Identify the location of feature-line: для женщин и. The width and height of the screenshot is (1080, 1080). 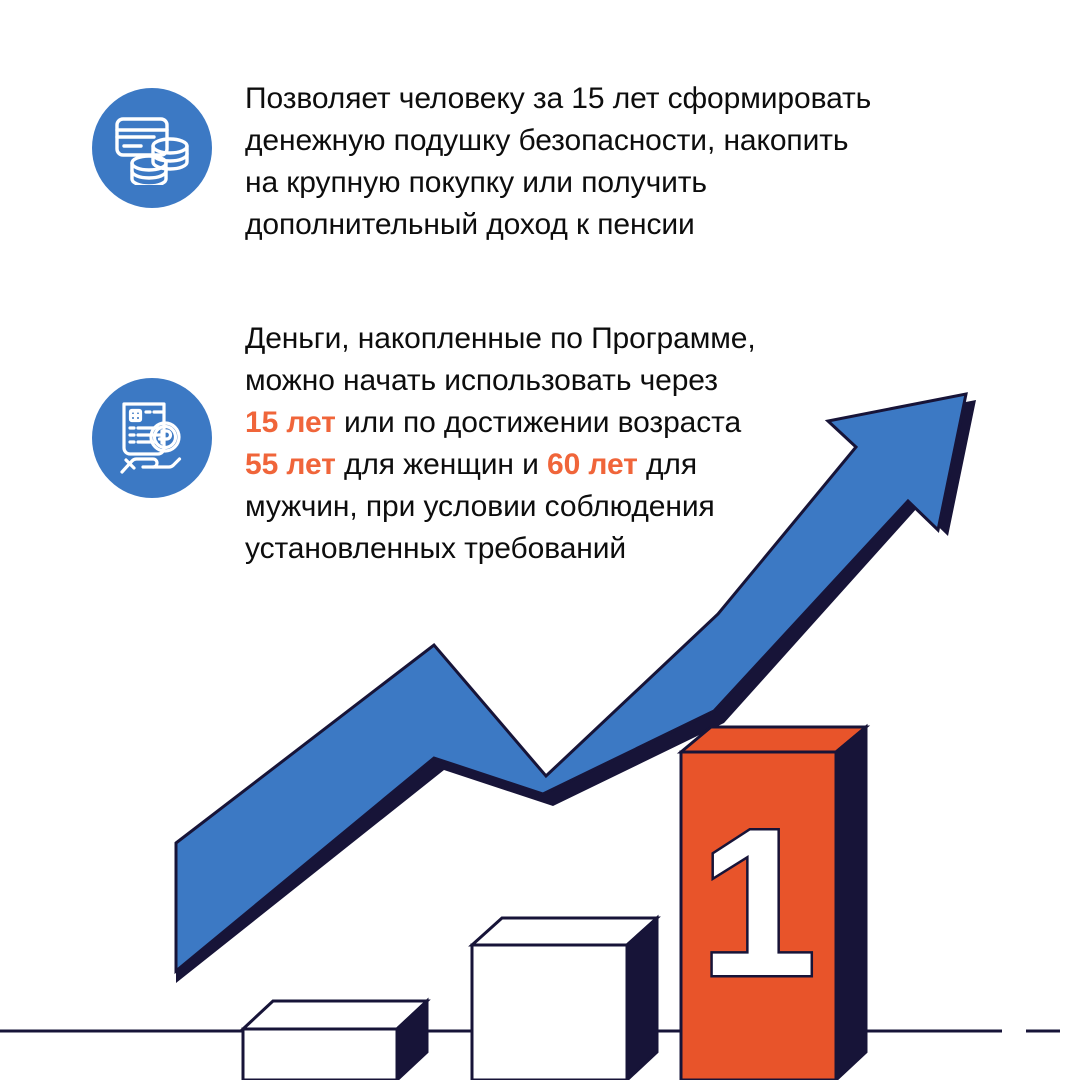
(441, 464).